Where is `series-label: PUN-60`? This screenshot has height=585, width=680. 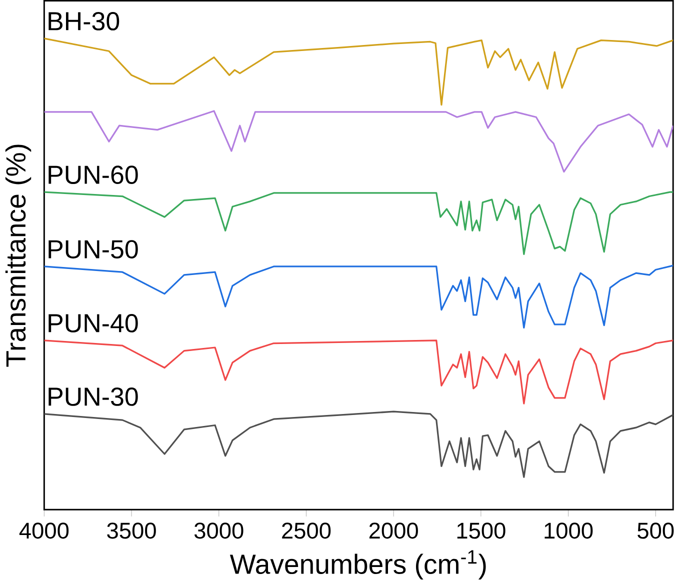
series-label: PUN-60 is located at coordinates (93, 175).